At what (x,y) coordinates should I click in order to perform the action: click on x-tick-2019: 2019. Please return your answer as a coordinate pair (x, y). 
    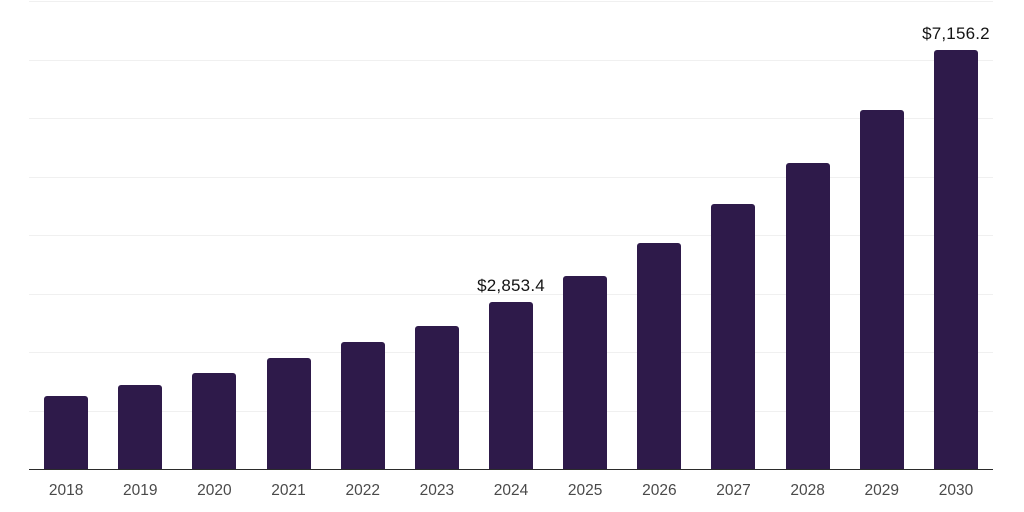
    Looking at the image, I should click on (140, 490).